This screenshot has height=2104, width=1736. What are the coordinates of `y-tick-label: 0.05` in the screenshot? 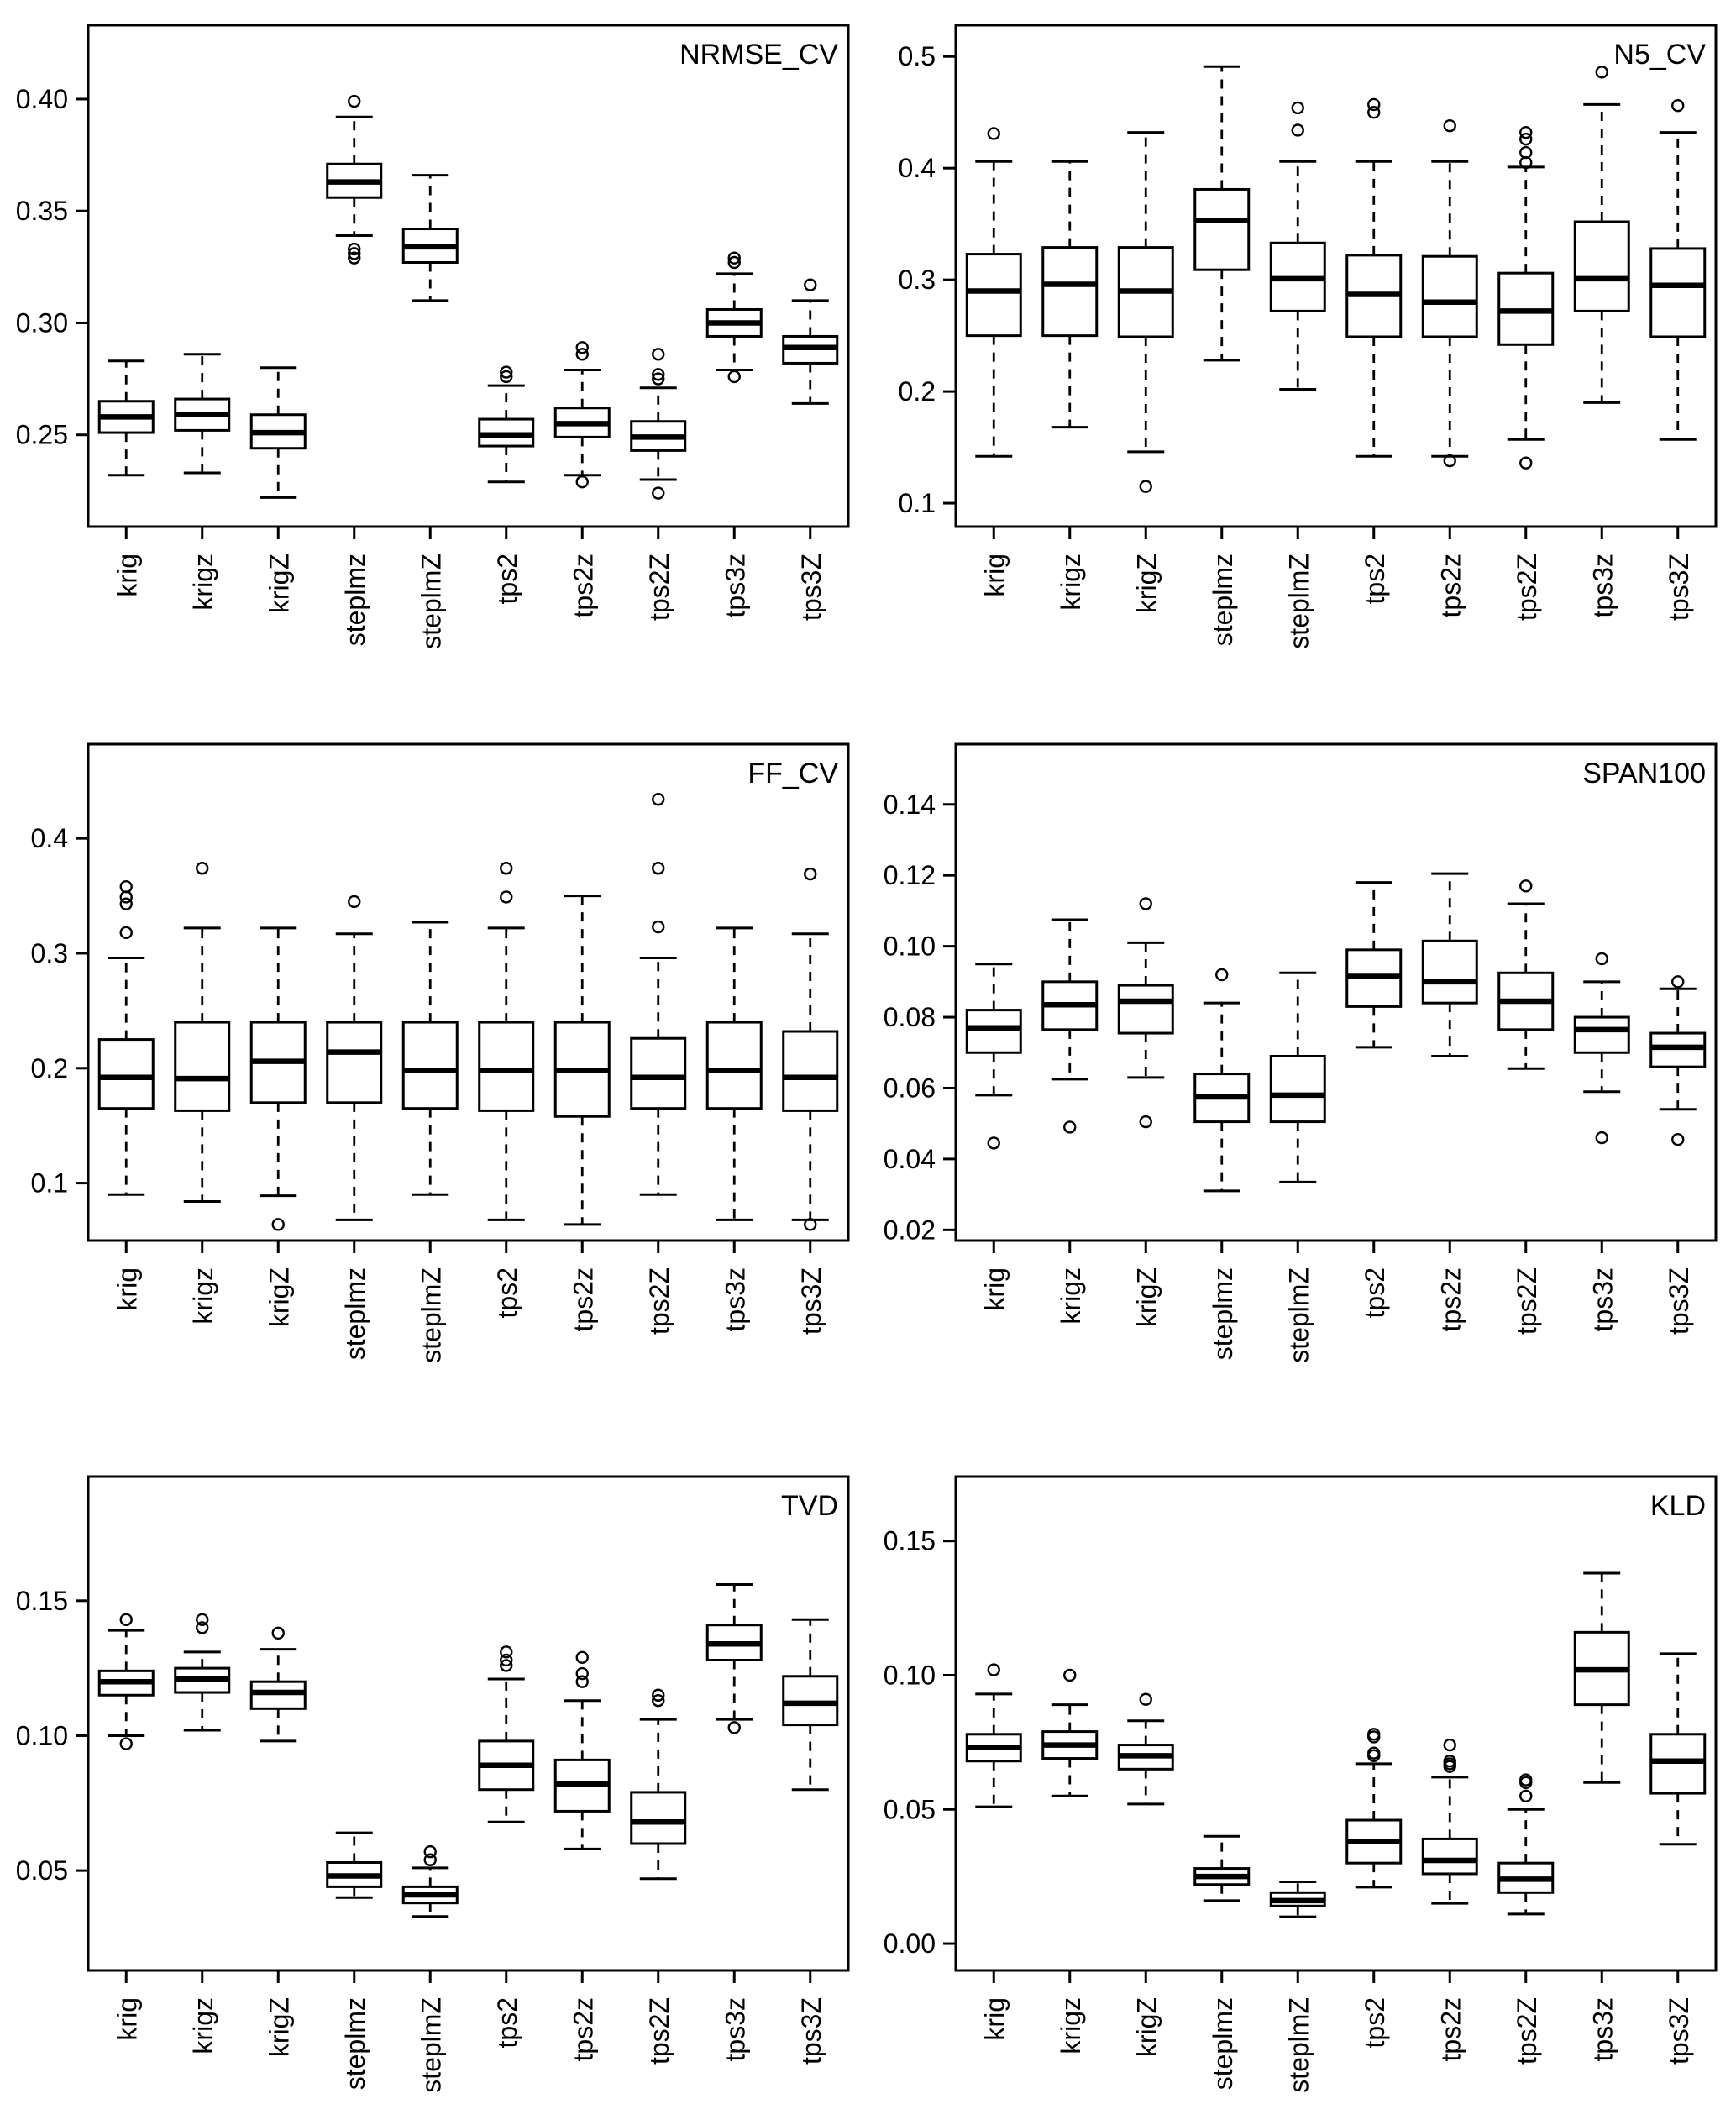 It's located at (910, 1809).